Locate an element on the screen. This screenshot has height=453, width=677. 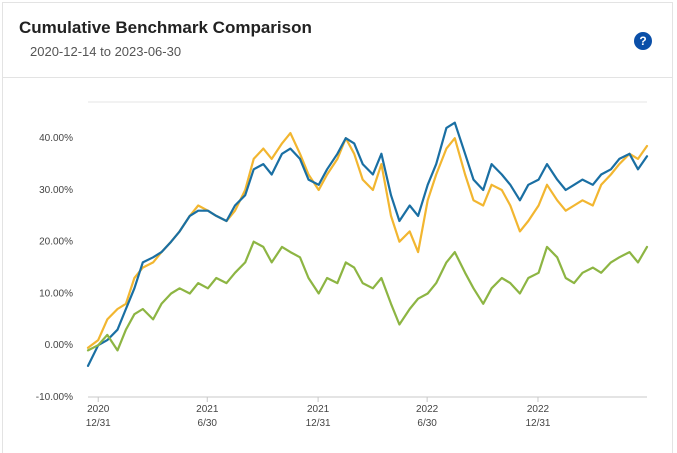
question-icon: ? is located at coordinates (643, 41).